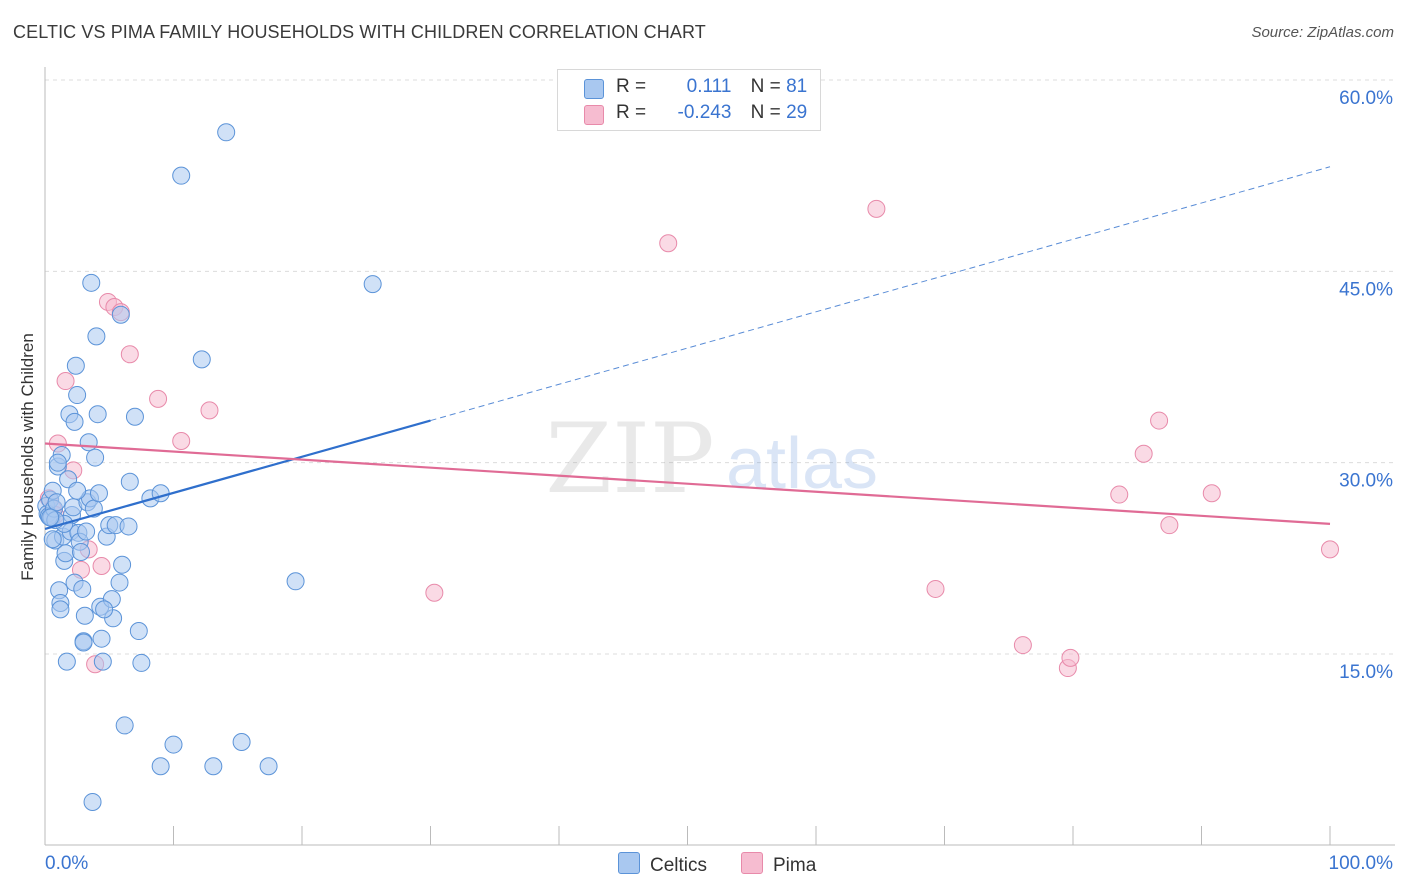 The image size is (1406, 892). I want to click on celtics-legend-label: Celtics, so click(679, 865).